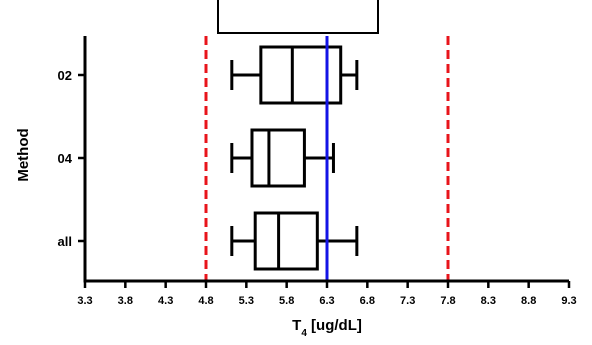 The image size is (592, 345). What do you see at coordinates (304, 333) in the screenshot?
I see `x-axis-title-subscript: 4` at bounding box center [304, 333].